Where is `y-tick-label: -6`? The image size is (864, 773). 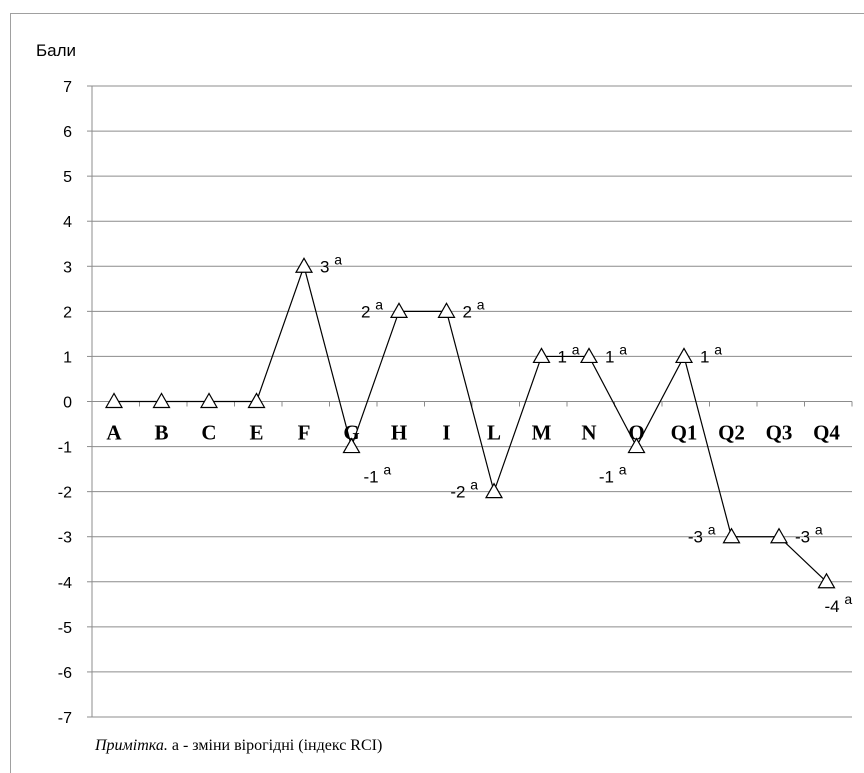
y-tick-label: -6 is located at coordinates (65, 673).